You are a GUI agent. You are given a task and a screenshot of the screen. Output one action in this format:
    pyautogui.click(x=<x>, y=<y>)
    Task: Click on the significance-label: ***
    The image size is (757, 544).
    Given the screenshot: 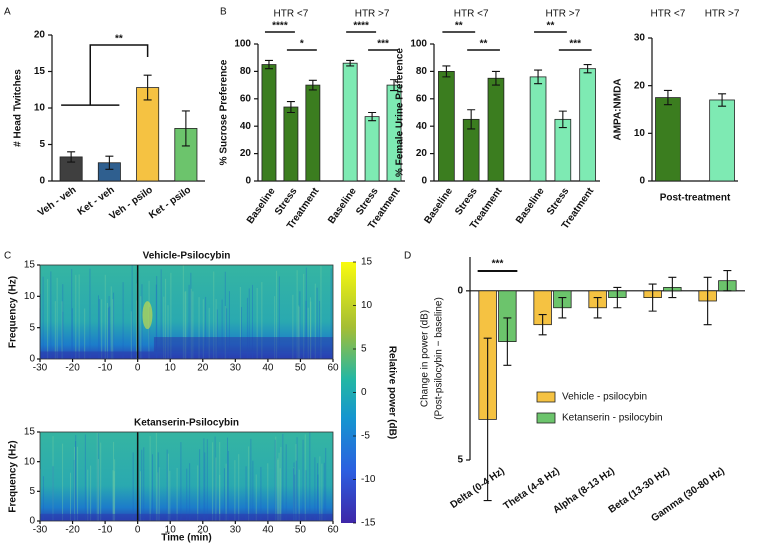 What is the action you would take?
    pyautogui.click(x=383, y=44)
    